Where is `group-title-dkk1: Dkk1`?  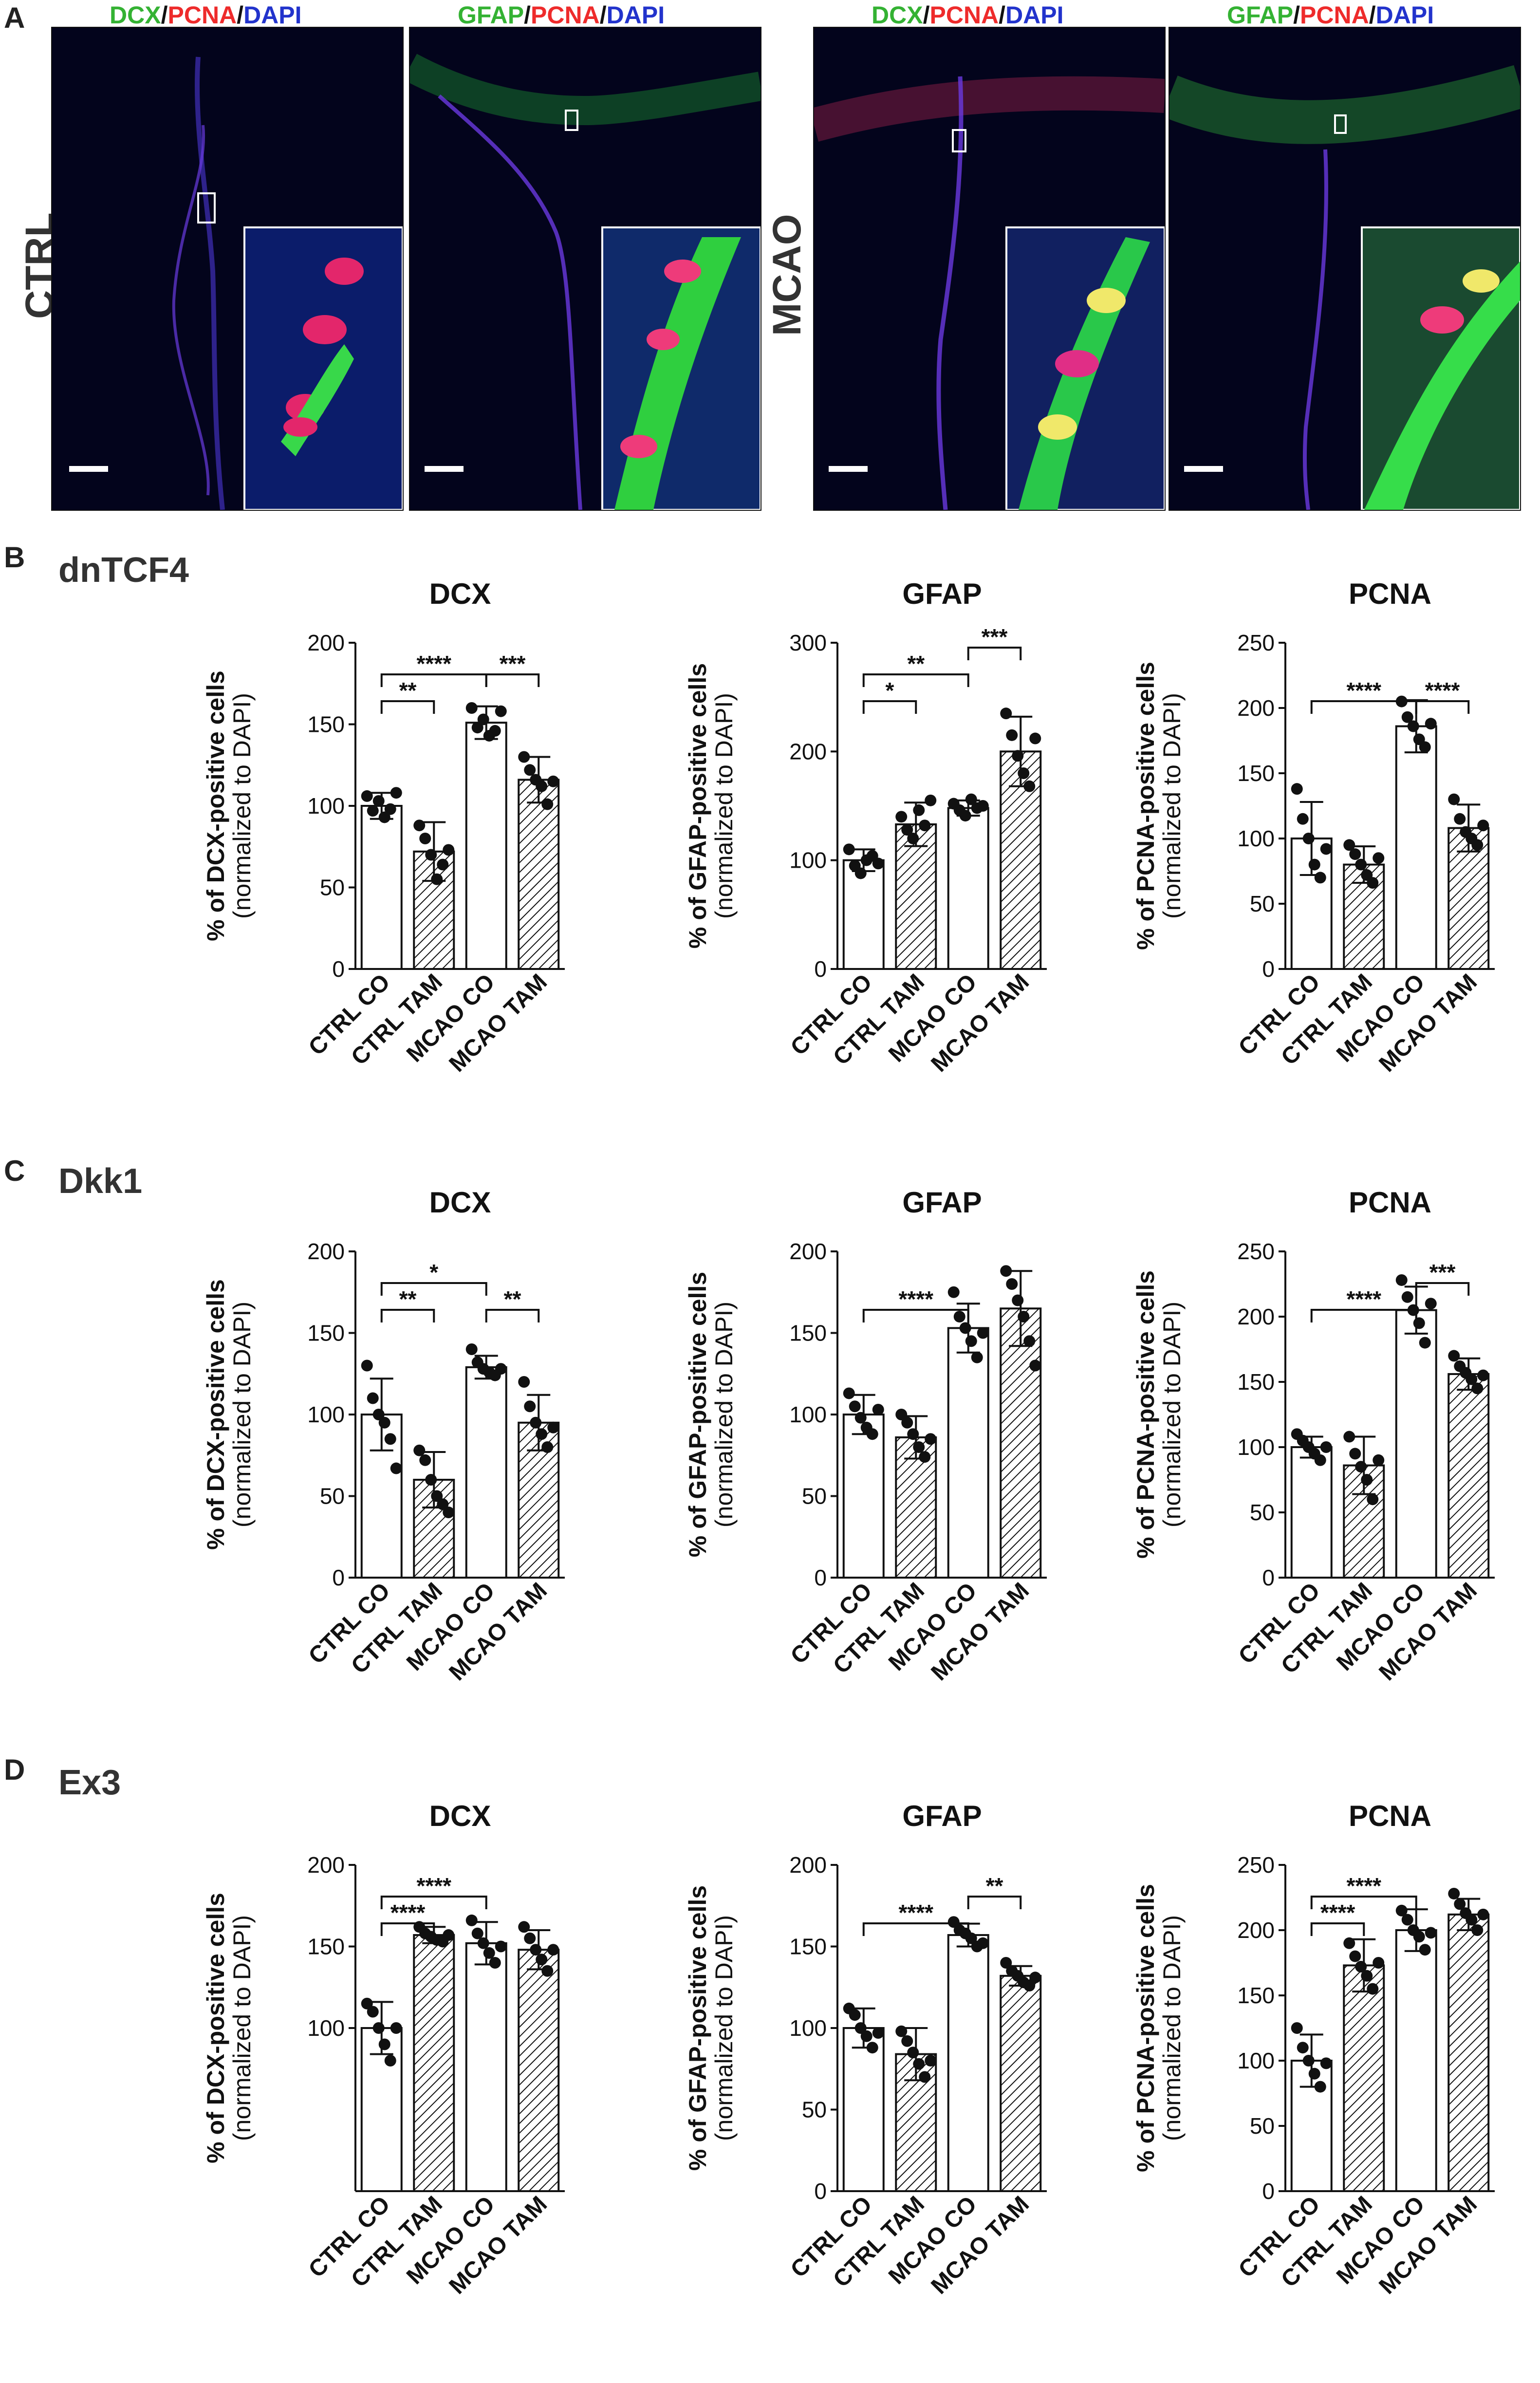 group-title-dkk1: Dkk1 is located at coordinates (101, 1181).